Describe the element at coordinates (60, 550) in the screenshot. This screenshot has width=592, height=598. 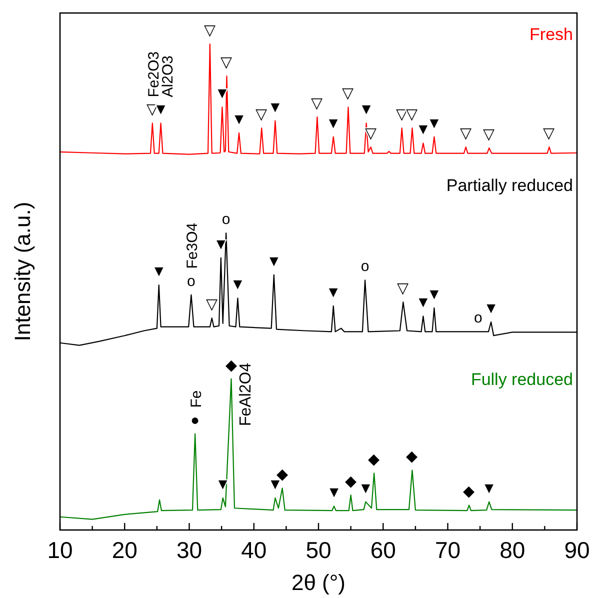
I see `x-tick-label: 10` at that location.